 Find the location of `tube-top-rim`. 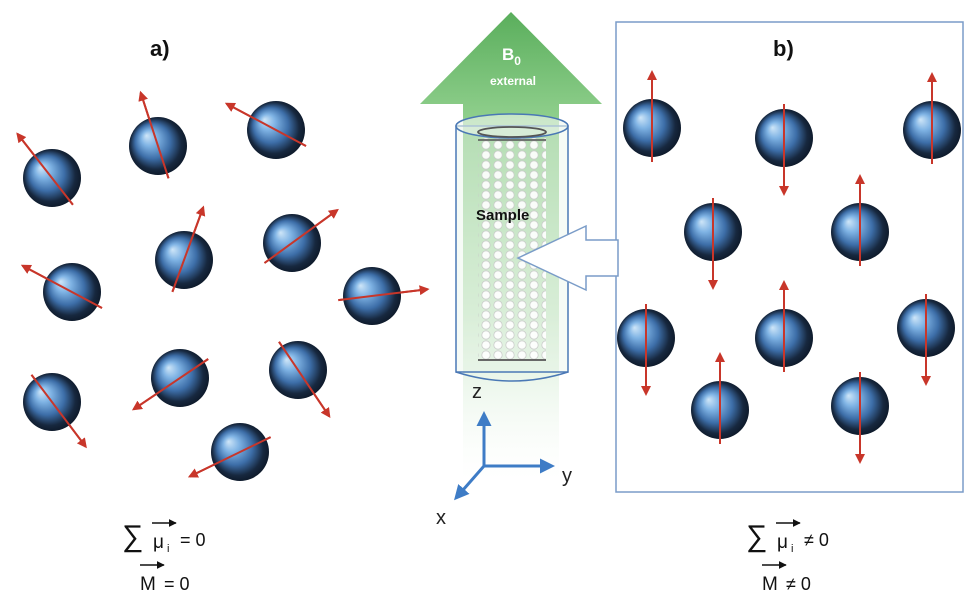

tube-top-rim is located at coordinates (512, 126).